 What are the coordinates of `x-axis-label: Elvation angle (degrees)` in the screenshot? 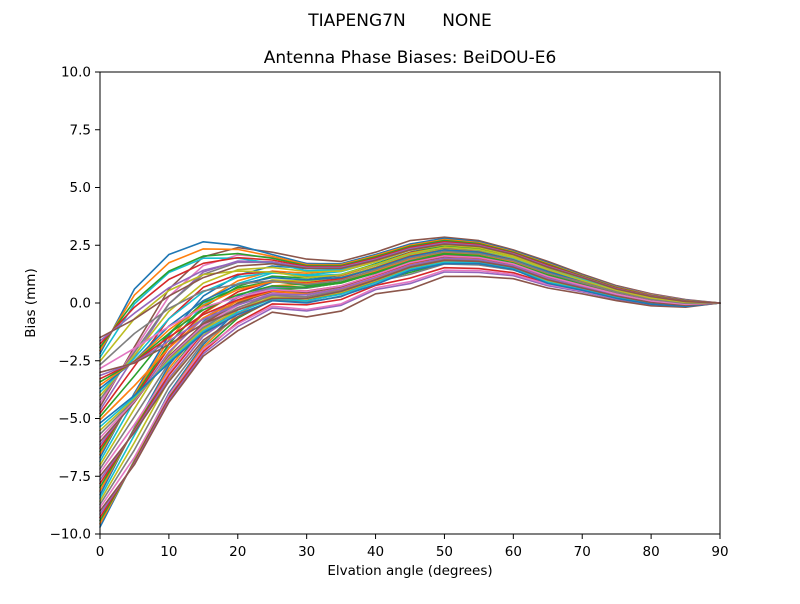 It's located at (409, 571).